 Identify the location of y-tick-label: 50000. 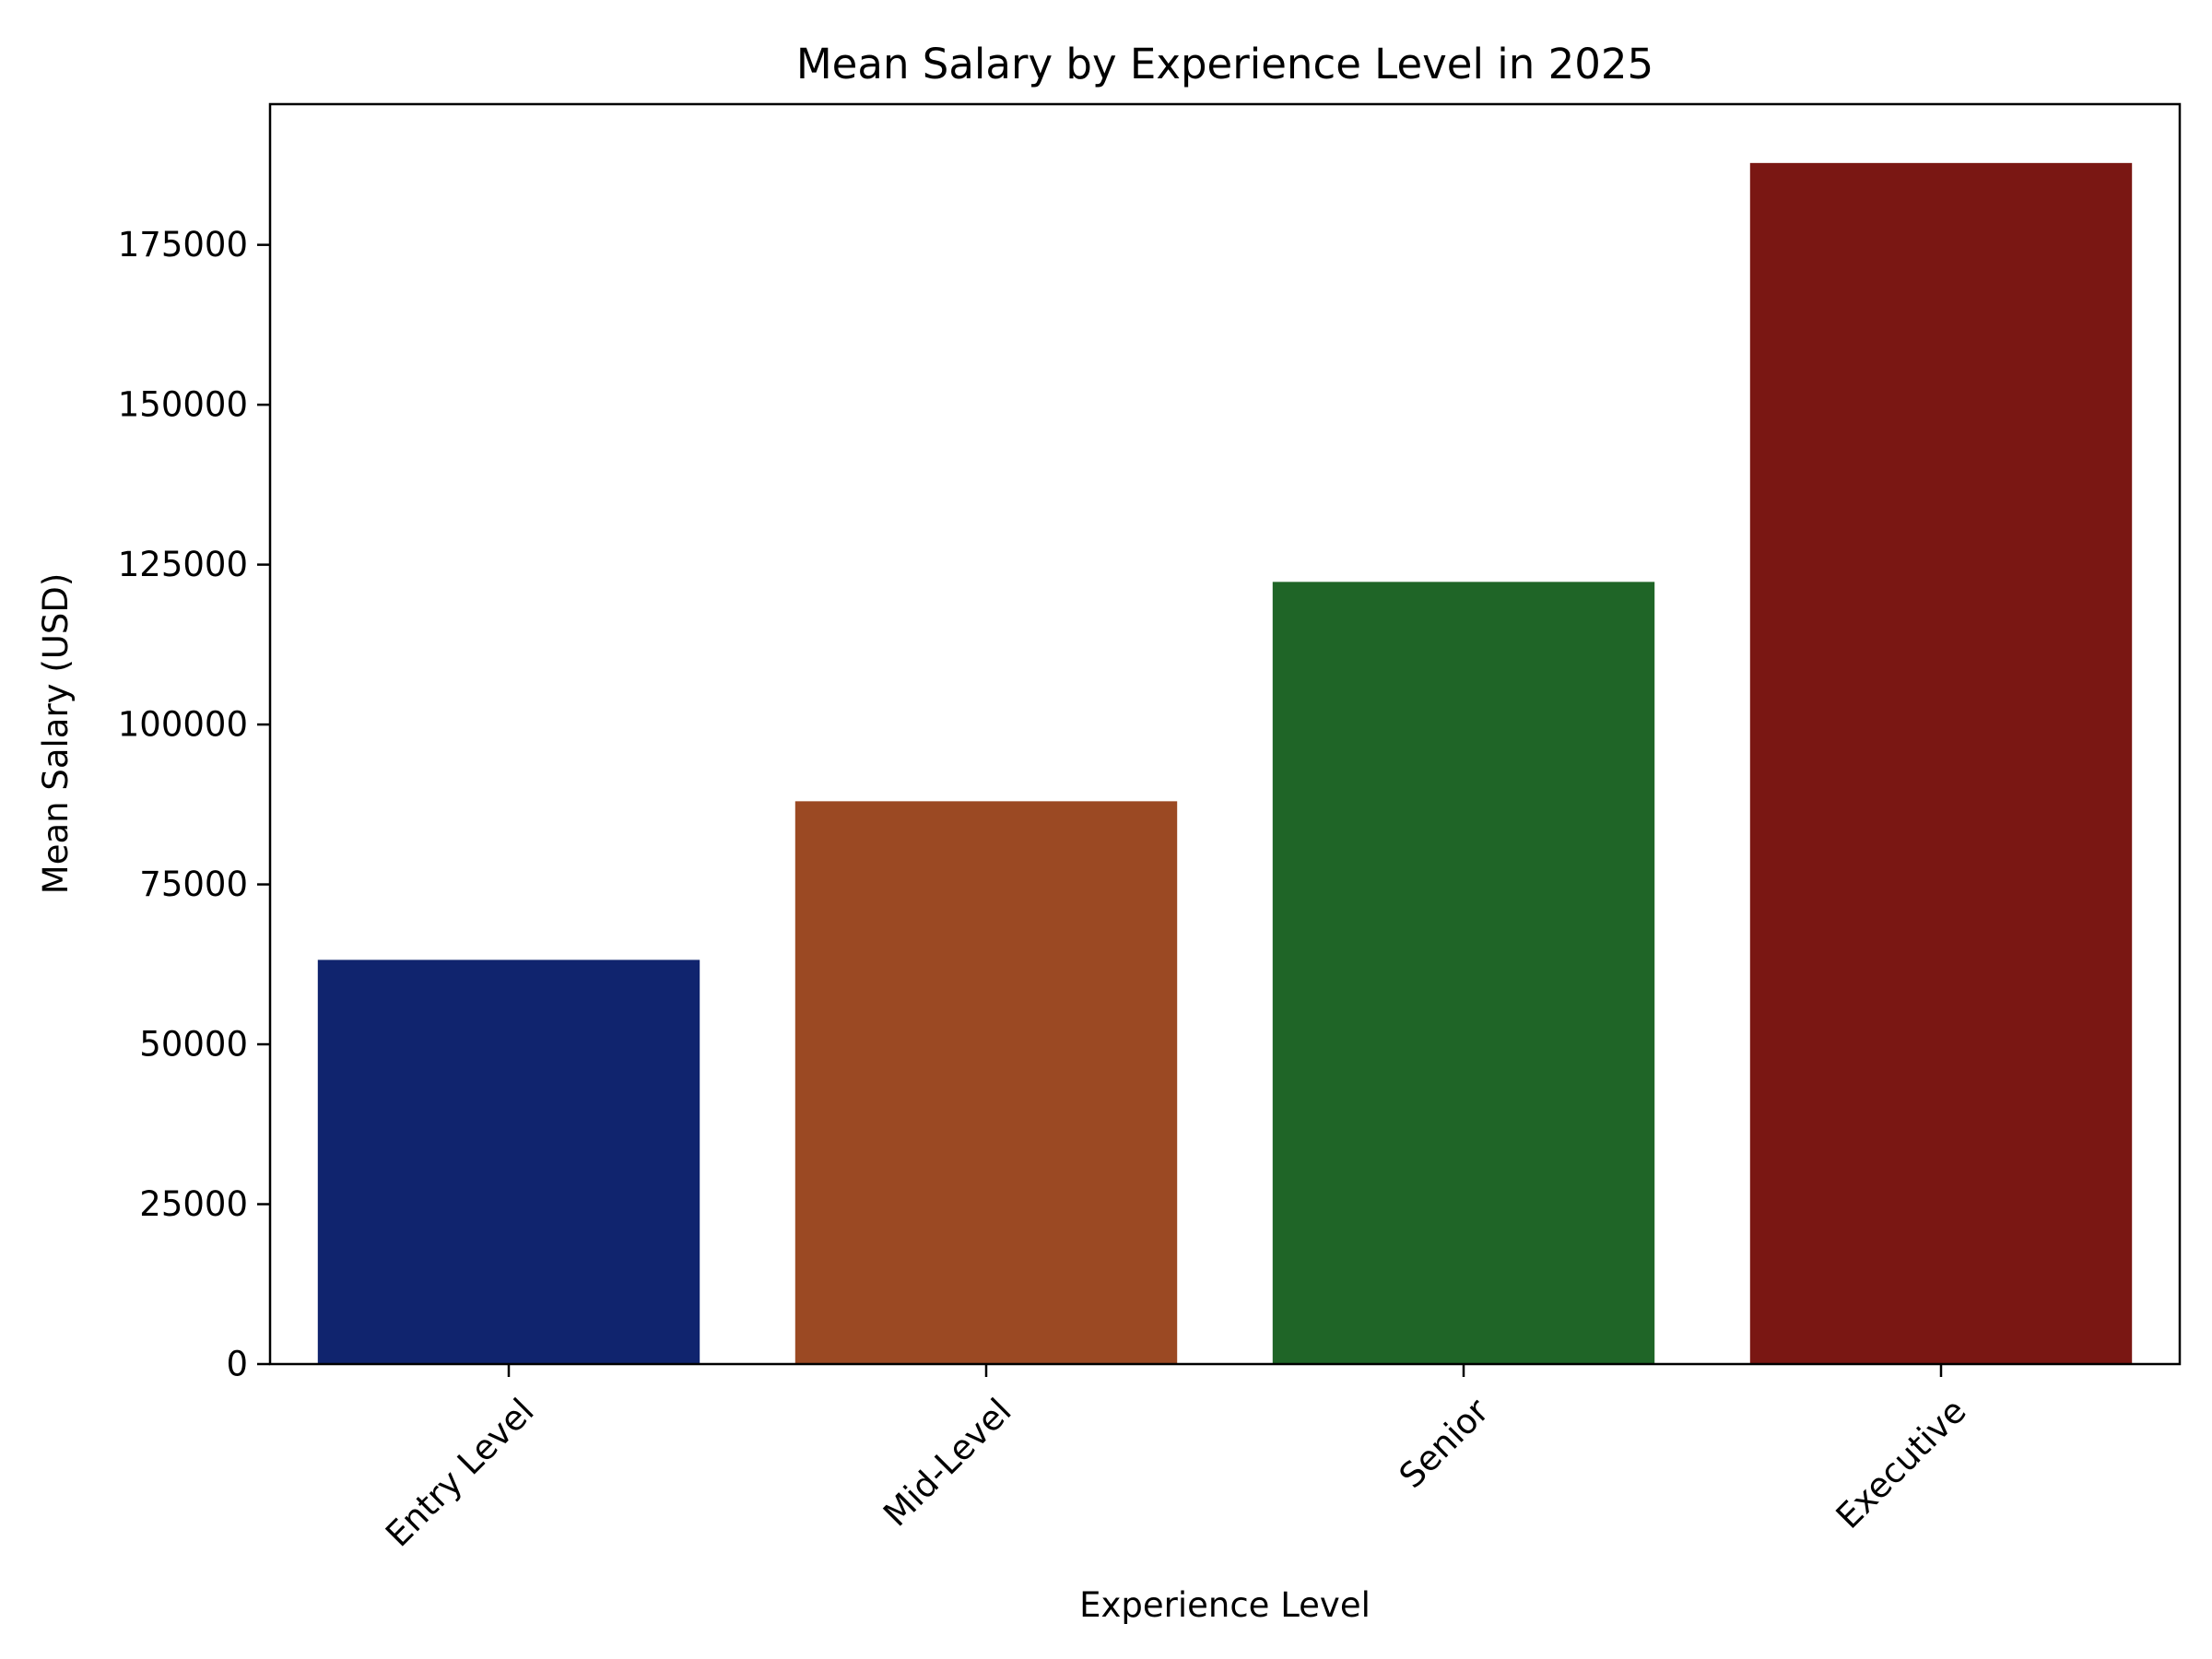
(193, 1045).